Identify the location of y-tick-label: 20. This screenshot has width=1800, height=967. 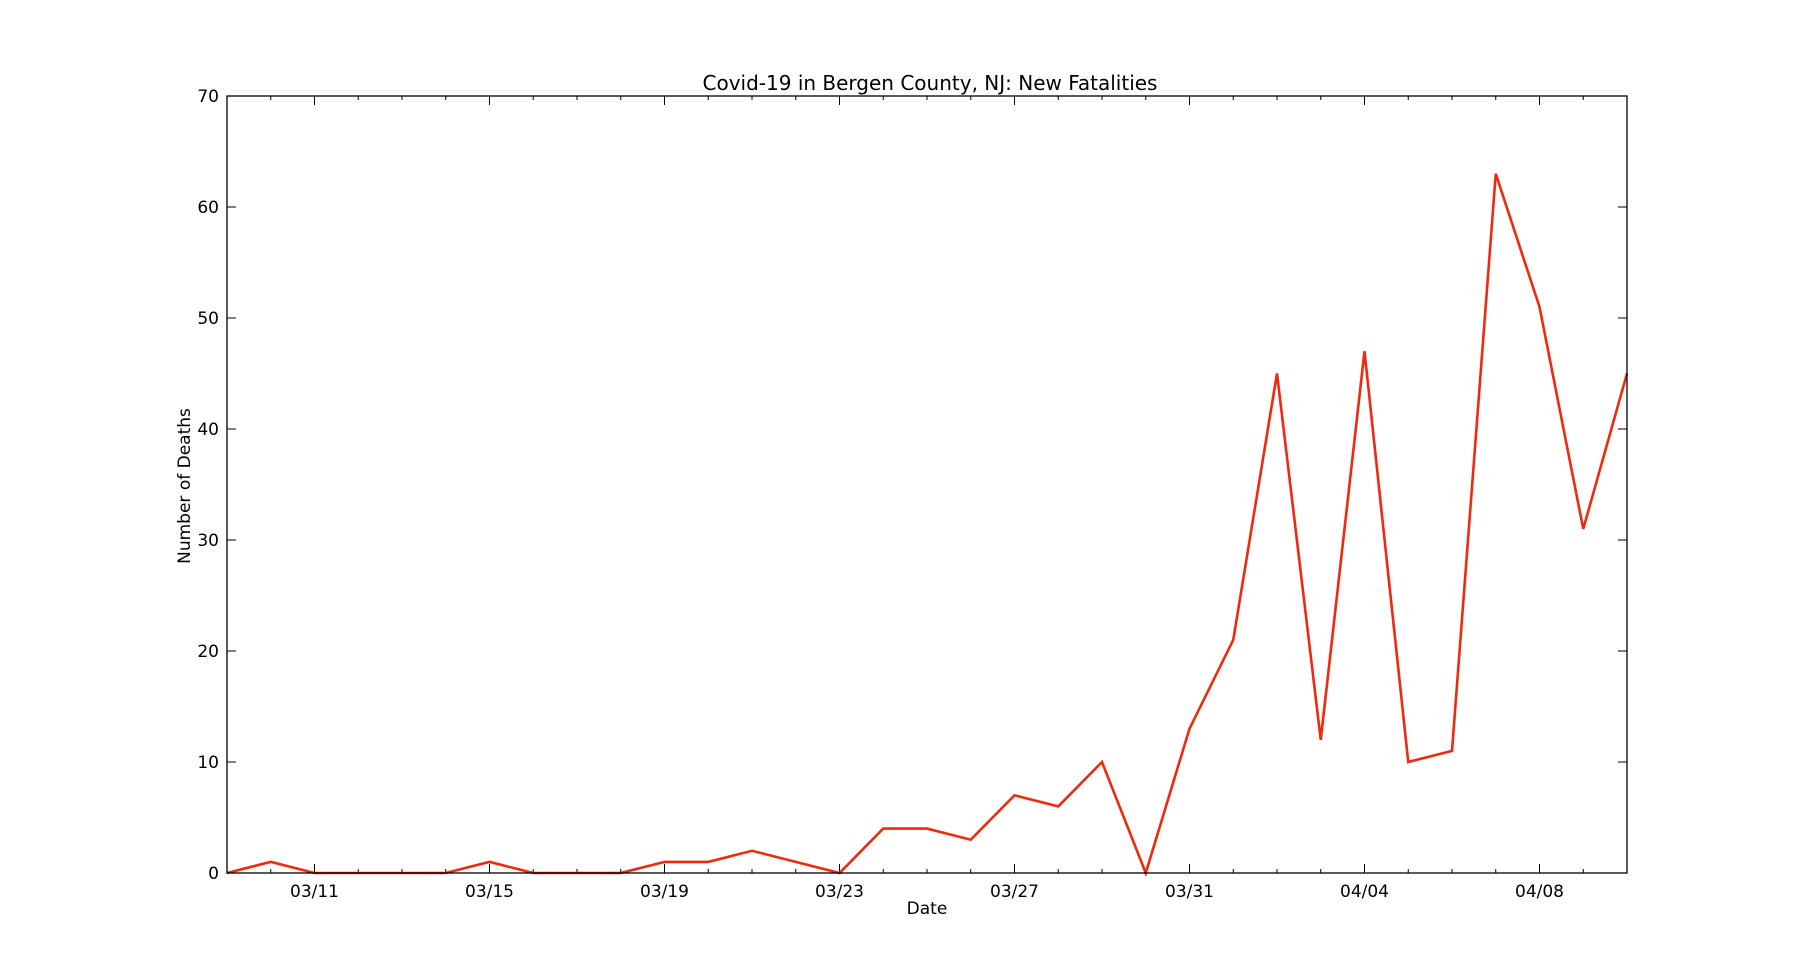
(208, 652).